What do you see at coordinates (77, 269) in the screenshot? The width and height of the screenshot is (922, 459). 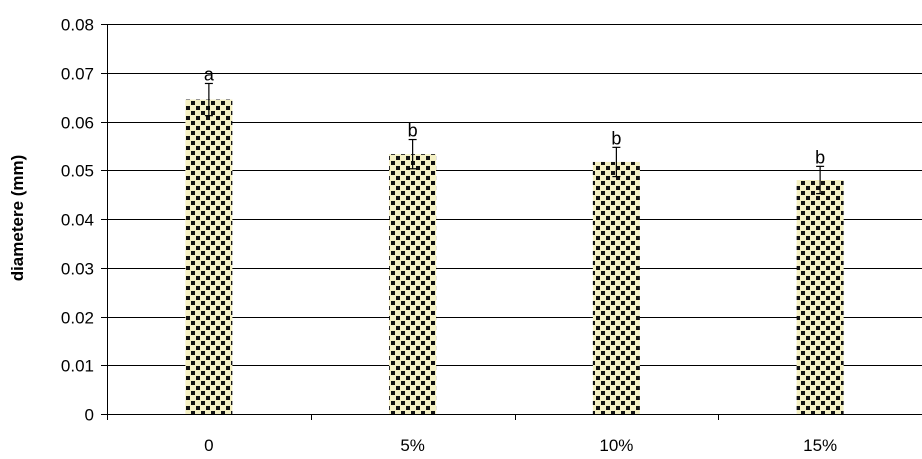 I see `y-tick-label: 0.03` at bounding box center [77, 269].